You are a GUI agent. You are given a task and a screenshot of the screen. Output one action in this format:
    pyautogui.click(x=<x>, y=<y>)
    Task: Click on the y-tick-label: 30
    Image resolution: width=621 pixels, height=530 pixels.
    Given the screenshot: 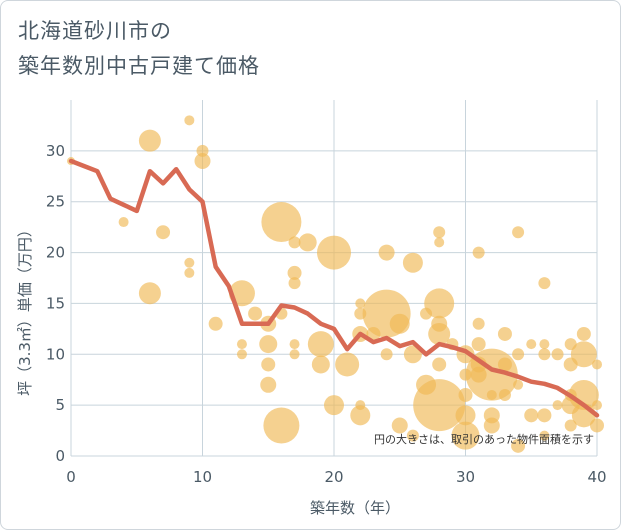 What is the action you would take?
    pyautogui.click(x=55, y=151)
    